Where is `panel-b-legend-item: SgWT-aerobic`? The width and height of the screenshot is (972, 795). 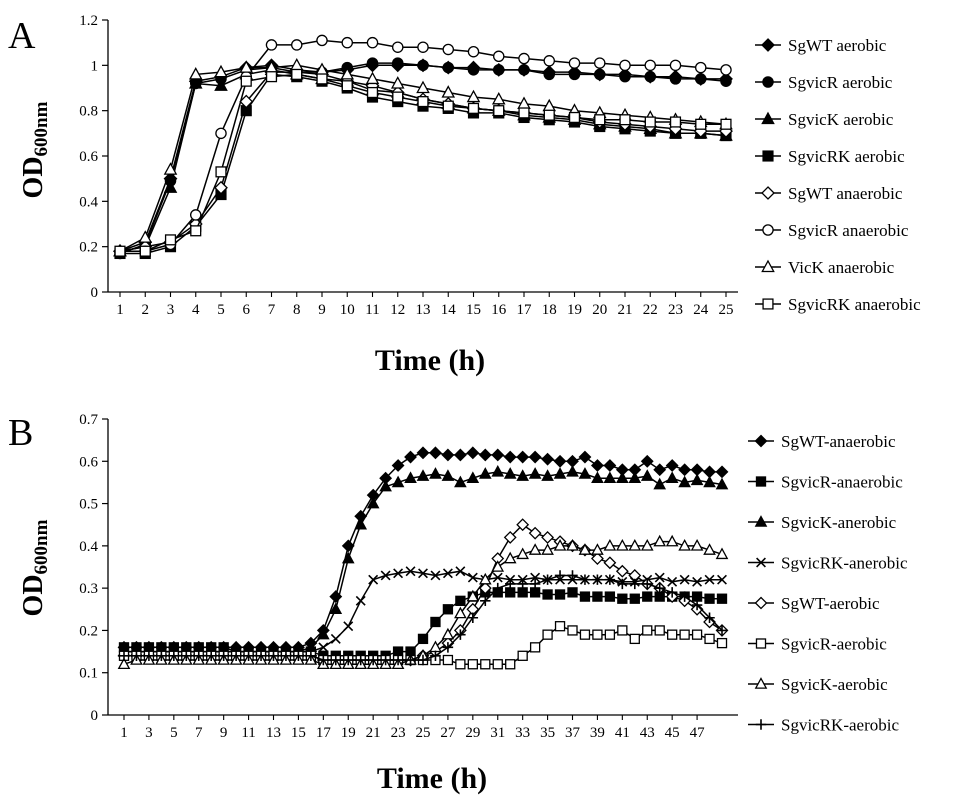
panel-b-legend-item: SgWT-aerobic is located at coordinates (814, 603).